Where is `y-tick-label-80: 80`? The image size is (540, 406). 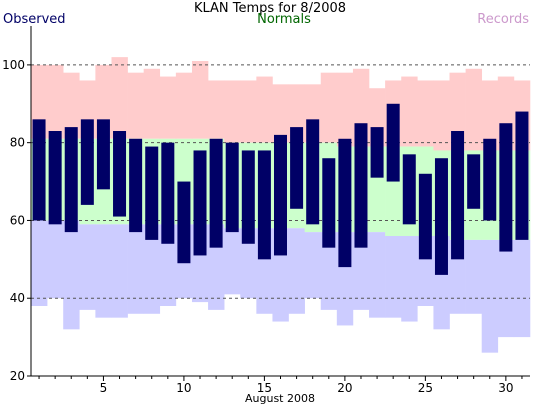 y-tick-label-80: 80 is located at coordinates (17, 143).